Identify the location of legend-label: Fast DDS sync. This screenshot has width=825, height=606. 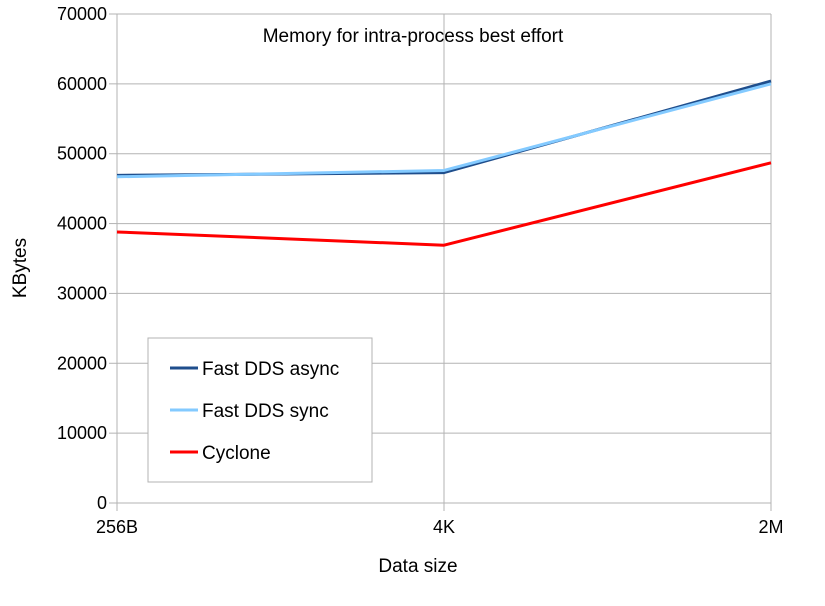
(265, 411).